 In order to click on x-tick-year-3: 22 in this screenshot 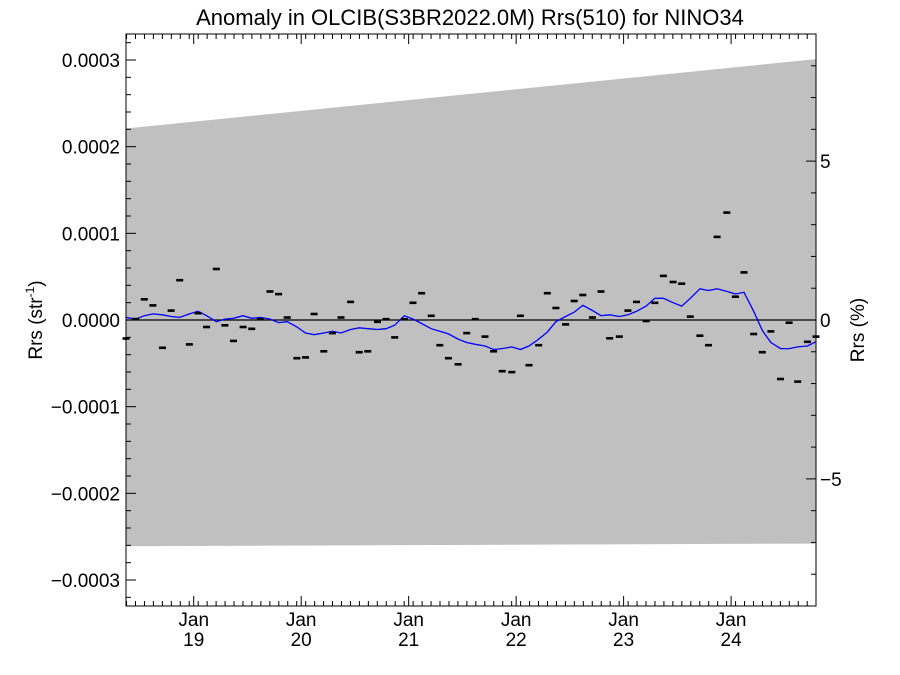, I will do `click(516, 640)`.